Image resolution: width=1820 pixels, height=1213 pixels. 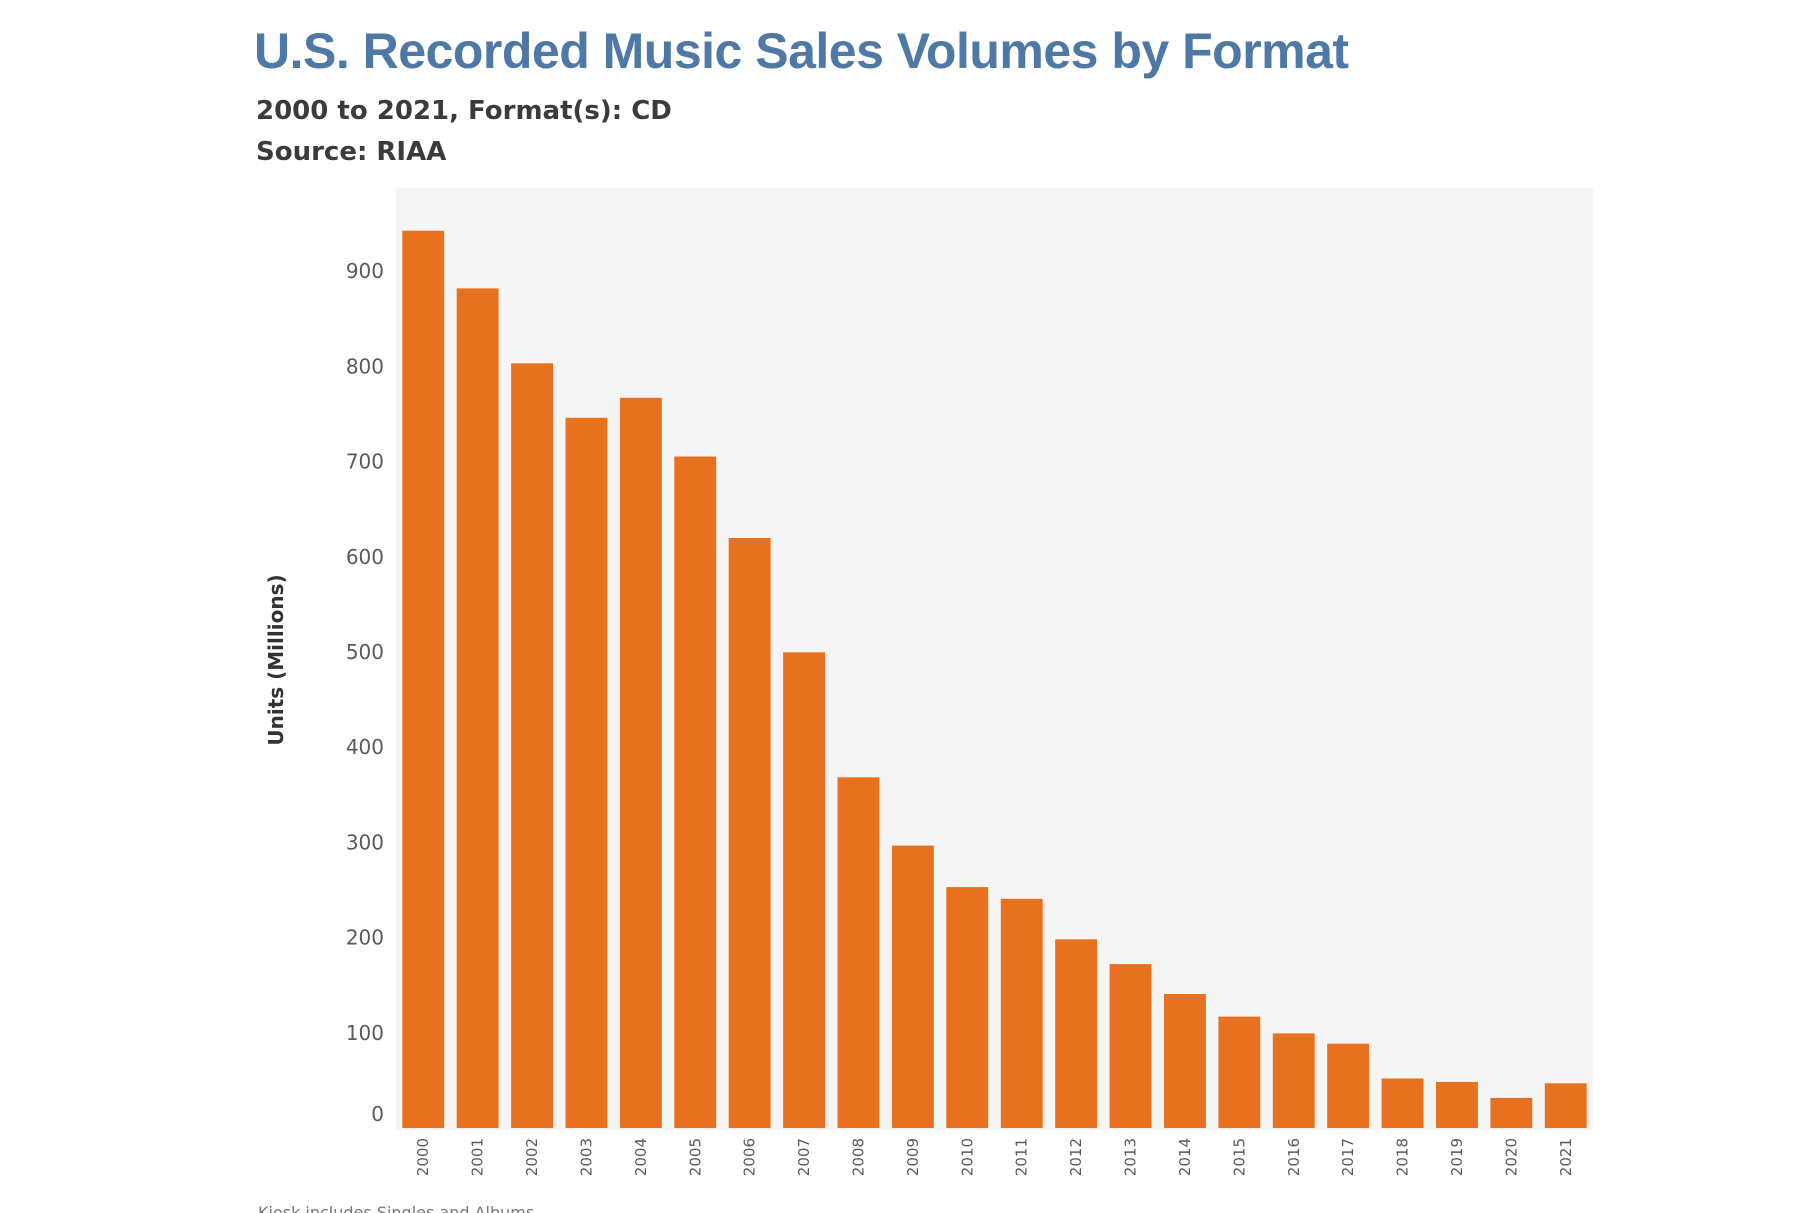 What do you see at coordinates (1130, 1046) in the screenshot?
I see `bar-2013` at bounding box center [1130, 1046].